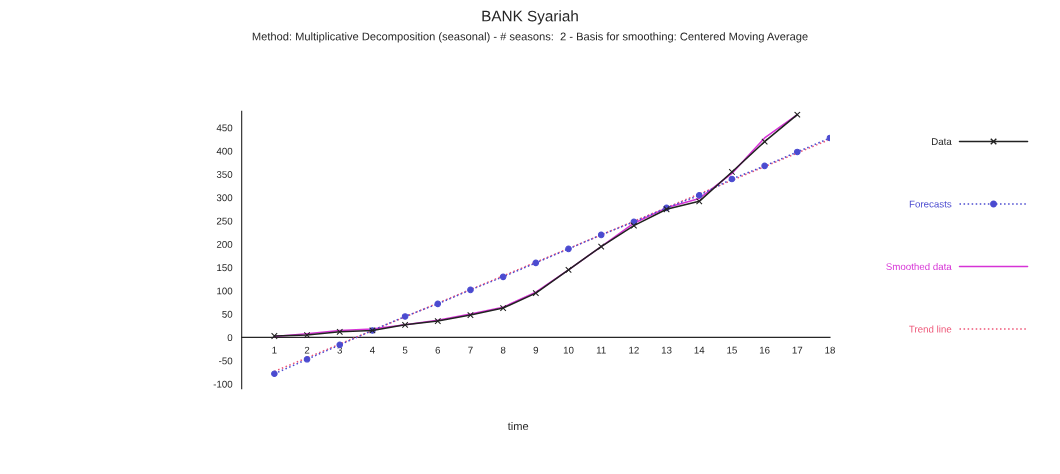 This screenshot has height=474, width=1060. I want to click on y-tick-label: 250, so click(224, 221).